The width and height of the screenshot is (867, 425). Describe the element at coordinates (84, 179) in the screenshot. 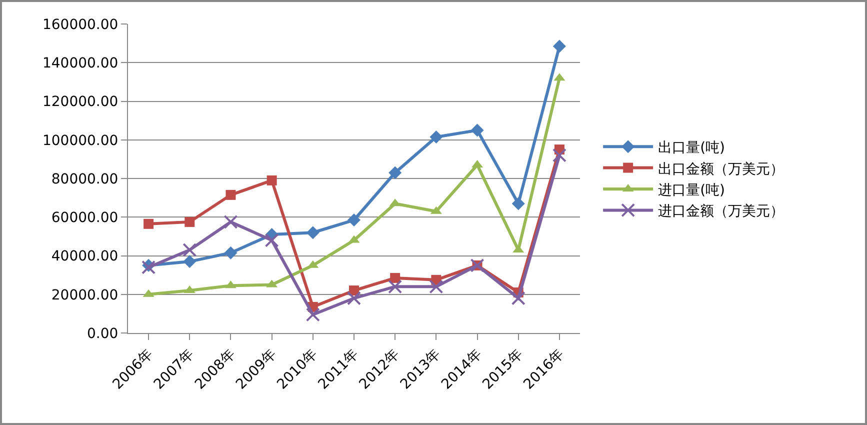

I see `y-tick-label: 80000.00` at that location.